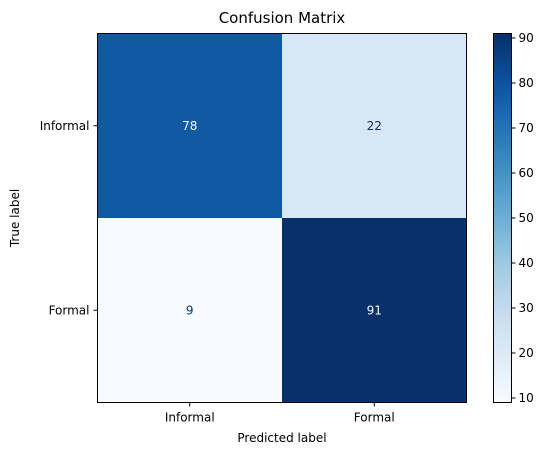 This screenshot has height=455, width=547. I want to click on heatmap-cell-value: 78, so click(189, 126).